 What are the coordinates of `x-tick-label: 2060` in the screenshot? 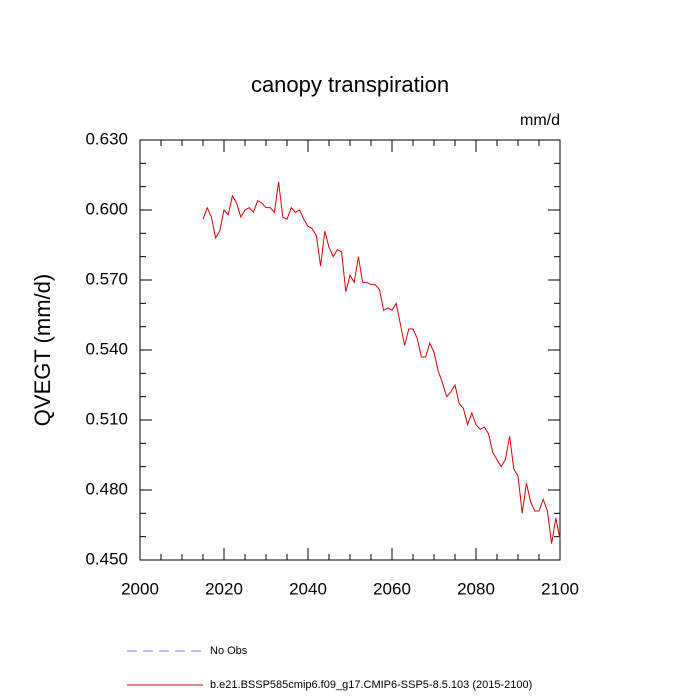 It's located at (392, 588).